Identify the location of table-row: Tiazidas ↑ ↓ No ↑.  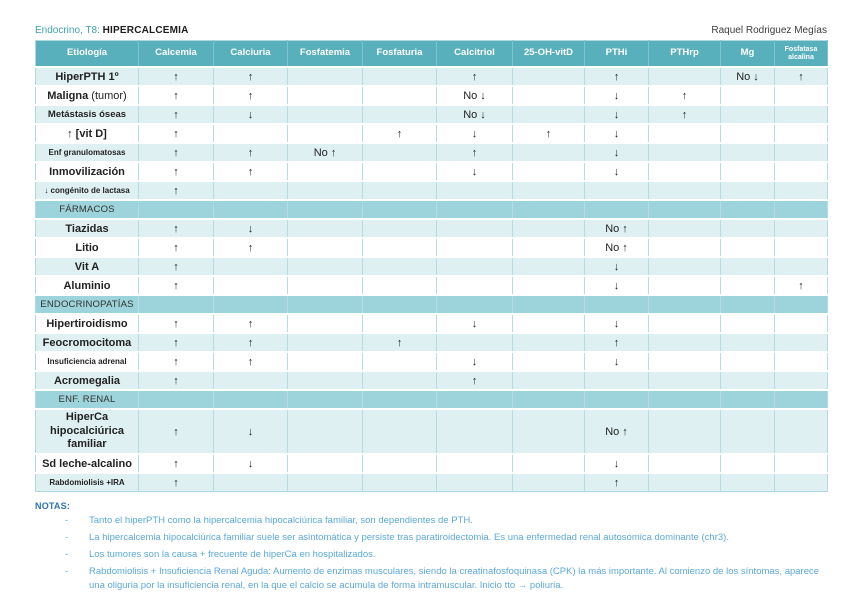
(431, 228).